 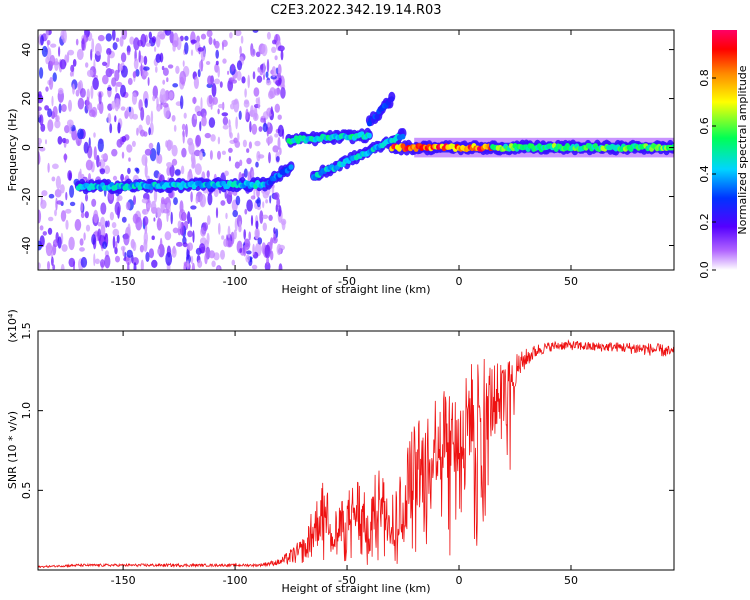 I want to click on colorbar-tick-label: 0.0, so click(x=704, y=270).